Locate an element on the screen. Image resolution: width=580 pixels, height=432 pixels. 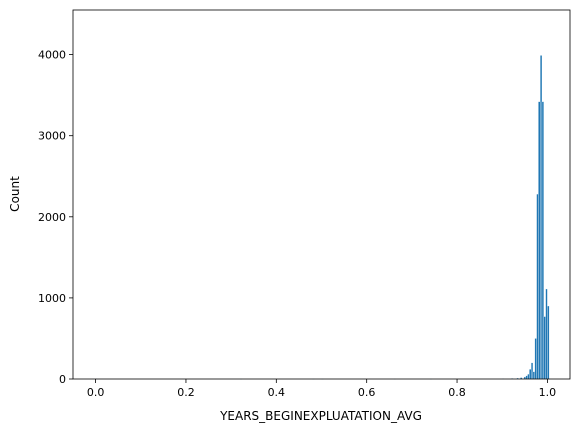
y-tick-label: 4000 is located at coordinates (52, 55).